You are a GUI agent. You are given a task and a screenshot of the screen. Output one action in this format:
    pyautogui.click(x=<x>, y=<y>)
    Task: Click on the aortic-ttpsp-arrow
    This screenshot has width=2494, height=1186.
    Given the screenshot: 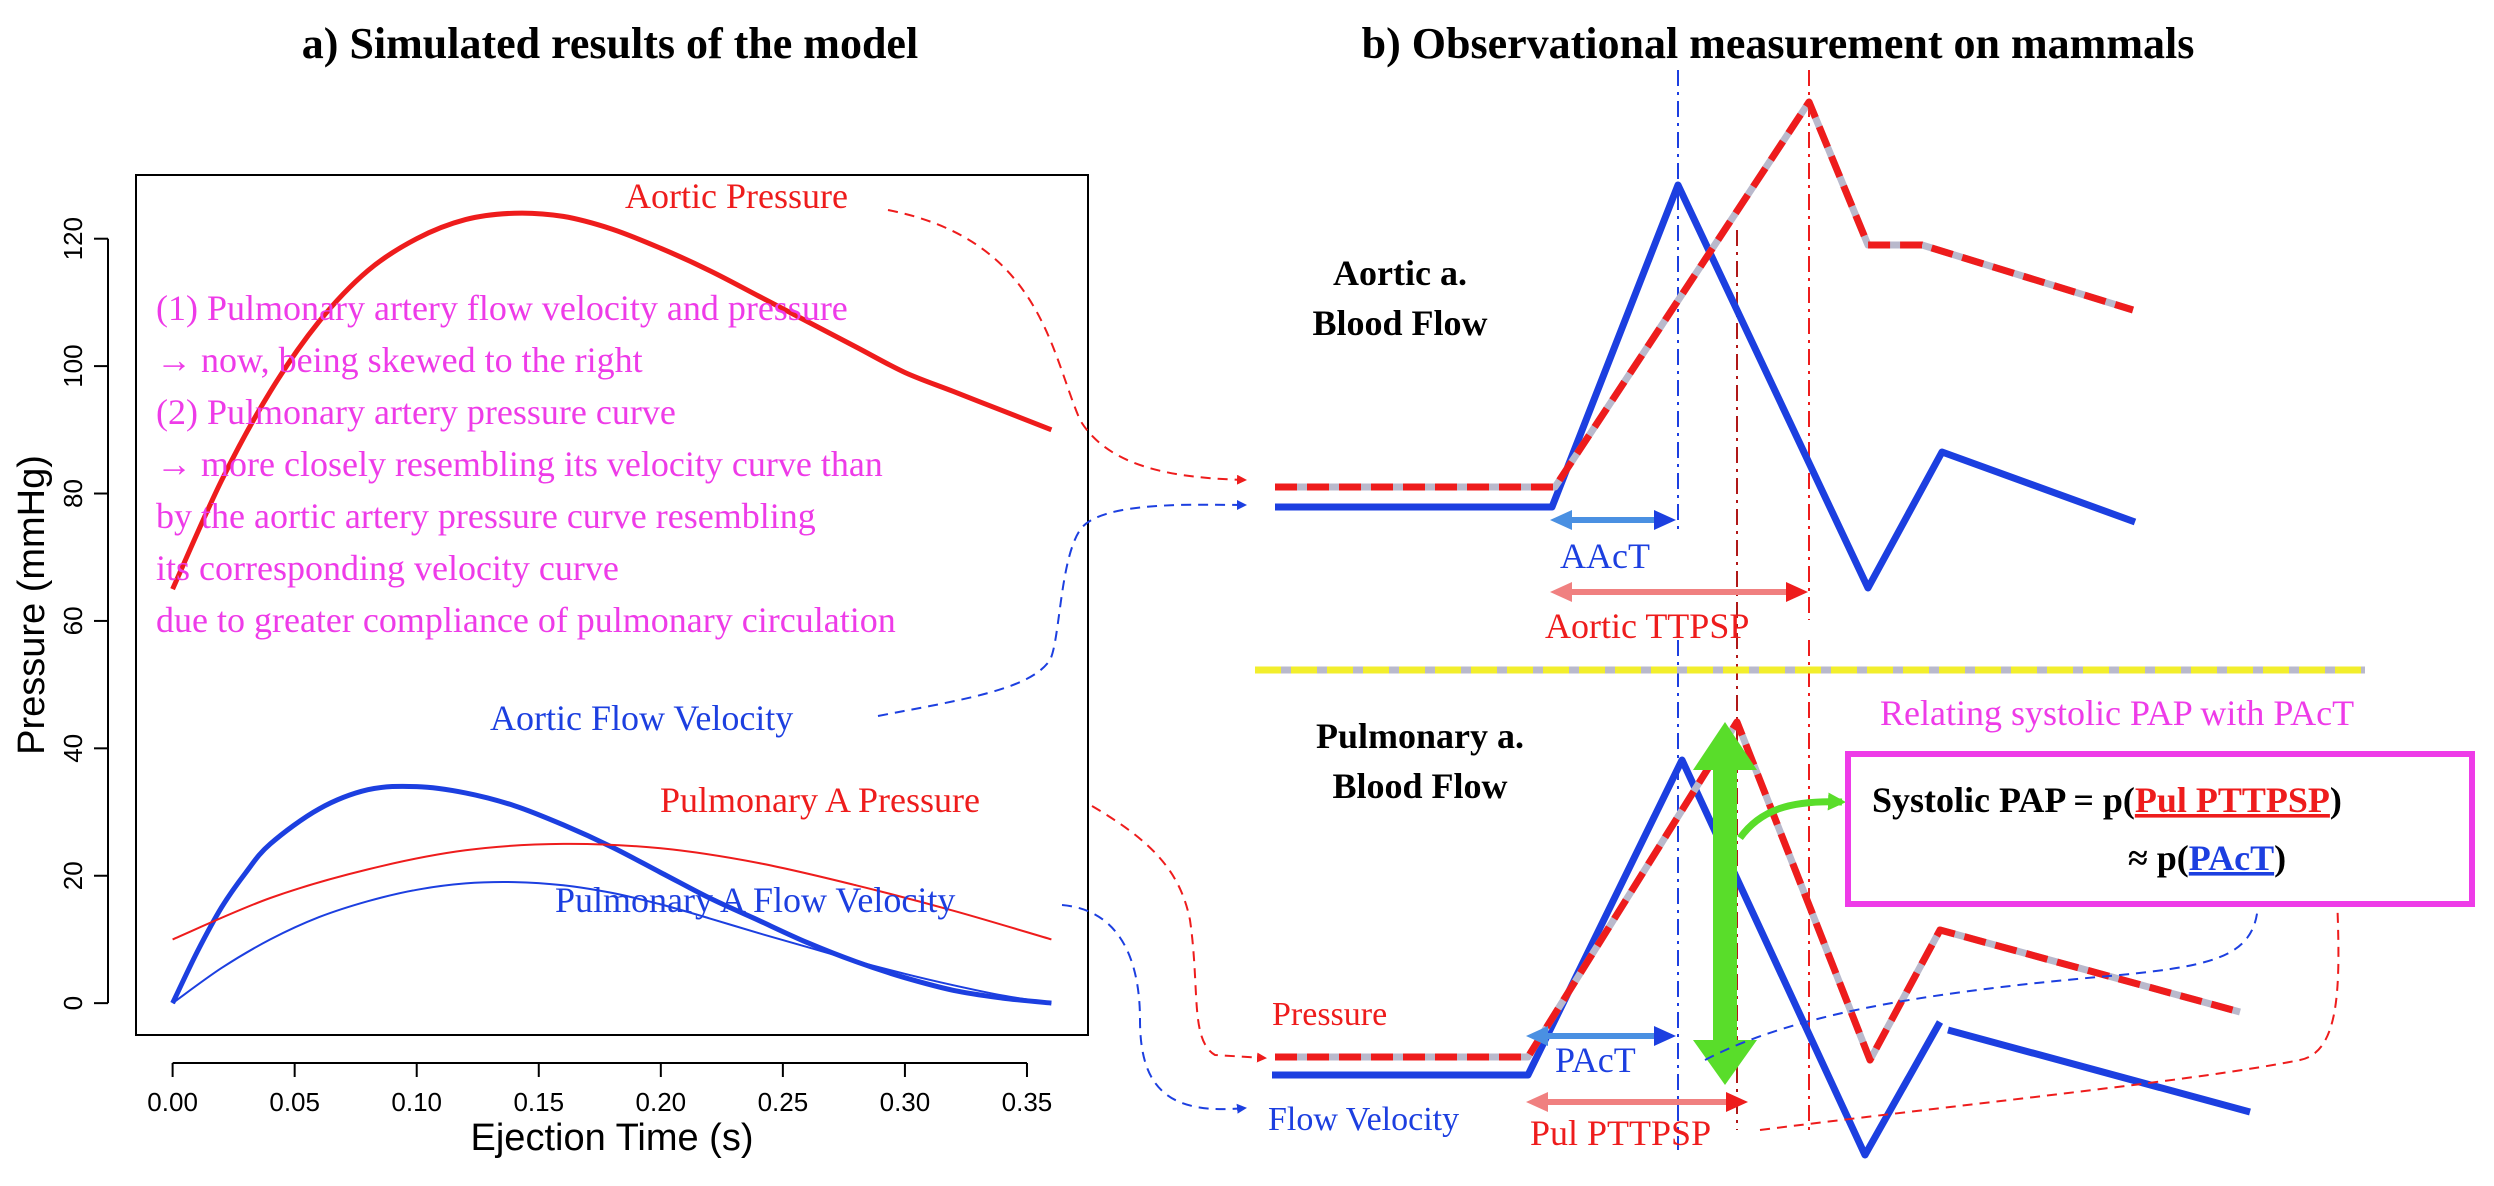 What is the action you would take?
    pyautogui.click(x=1679, y=592)
    